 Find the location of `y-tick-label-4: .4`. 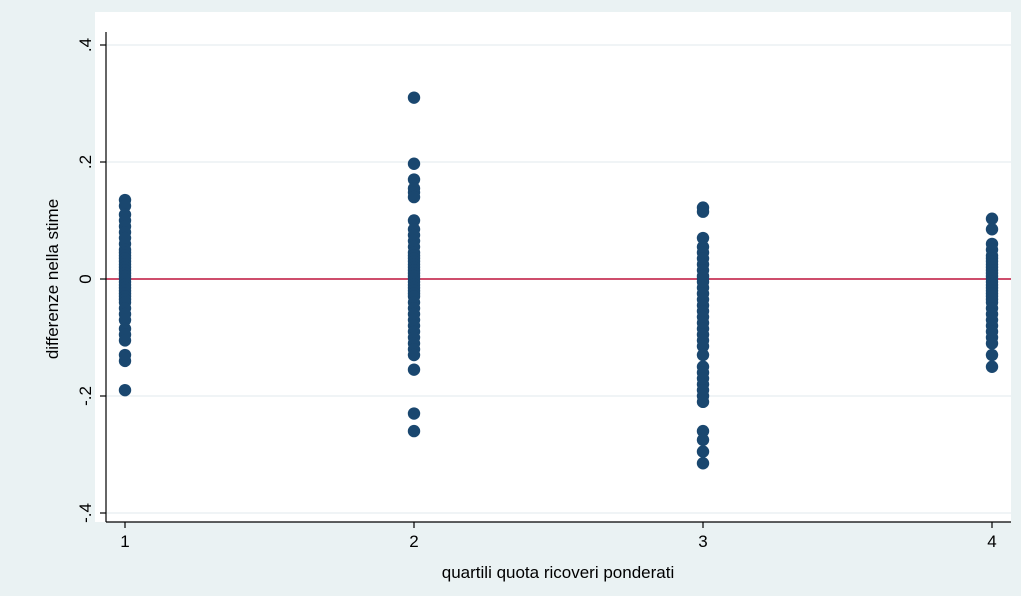

y-tick-label-4: .4 is located at coordinates (85, 45).